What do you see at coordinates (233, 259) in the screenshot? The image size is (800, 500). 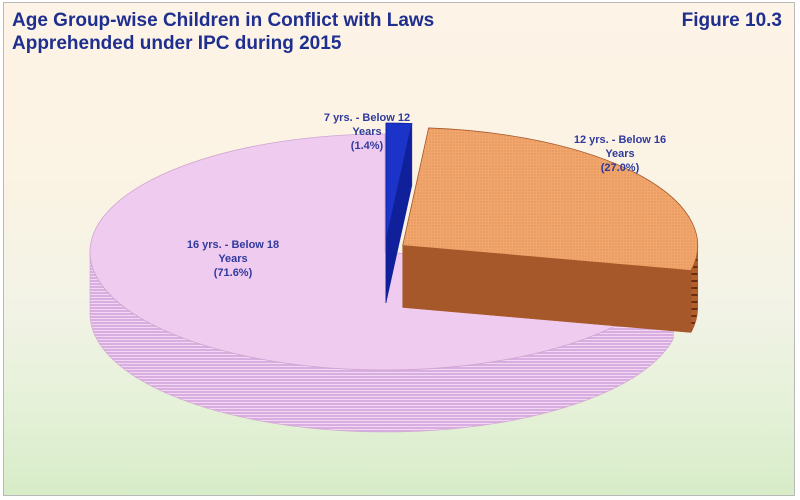 I see `slice-label-3: 16 yrs. - Below 18 Years (71.6%)` at bounding box center [233, 259].